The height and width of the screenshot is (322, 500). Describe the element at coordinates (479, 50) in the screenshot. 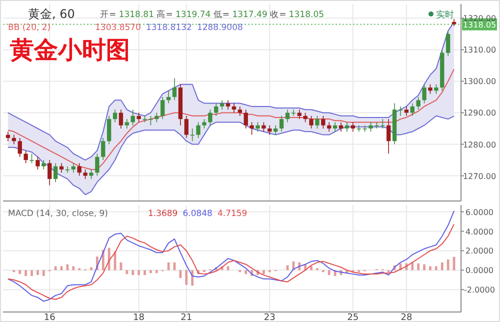

I see `y-tick-label: 1310.00` at that location.